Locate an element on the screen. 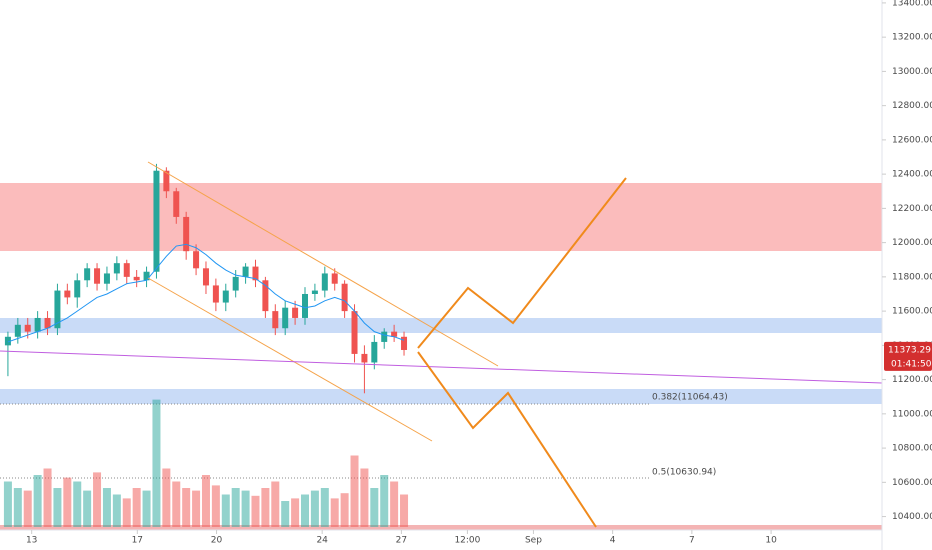  y-tick-label: 12200.00 is located at coordinates (912, 209).